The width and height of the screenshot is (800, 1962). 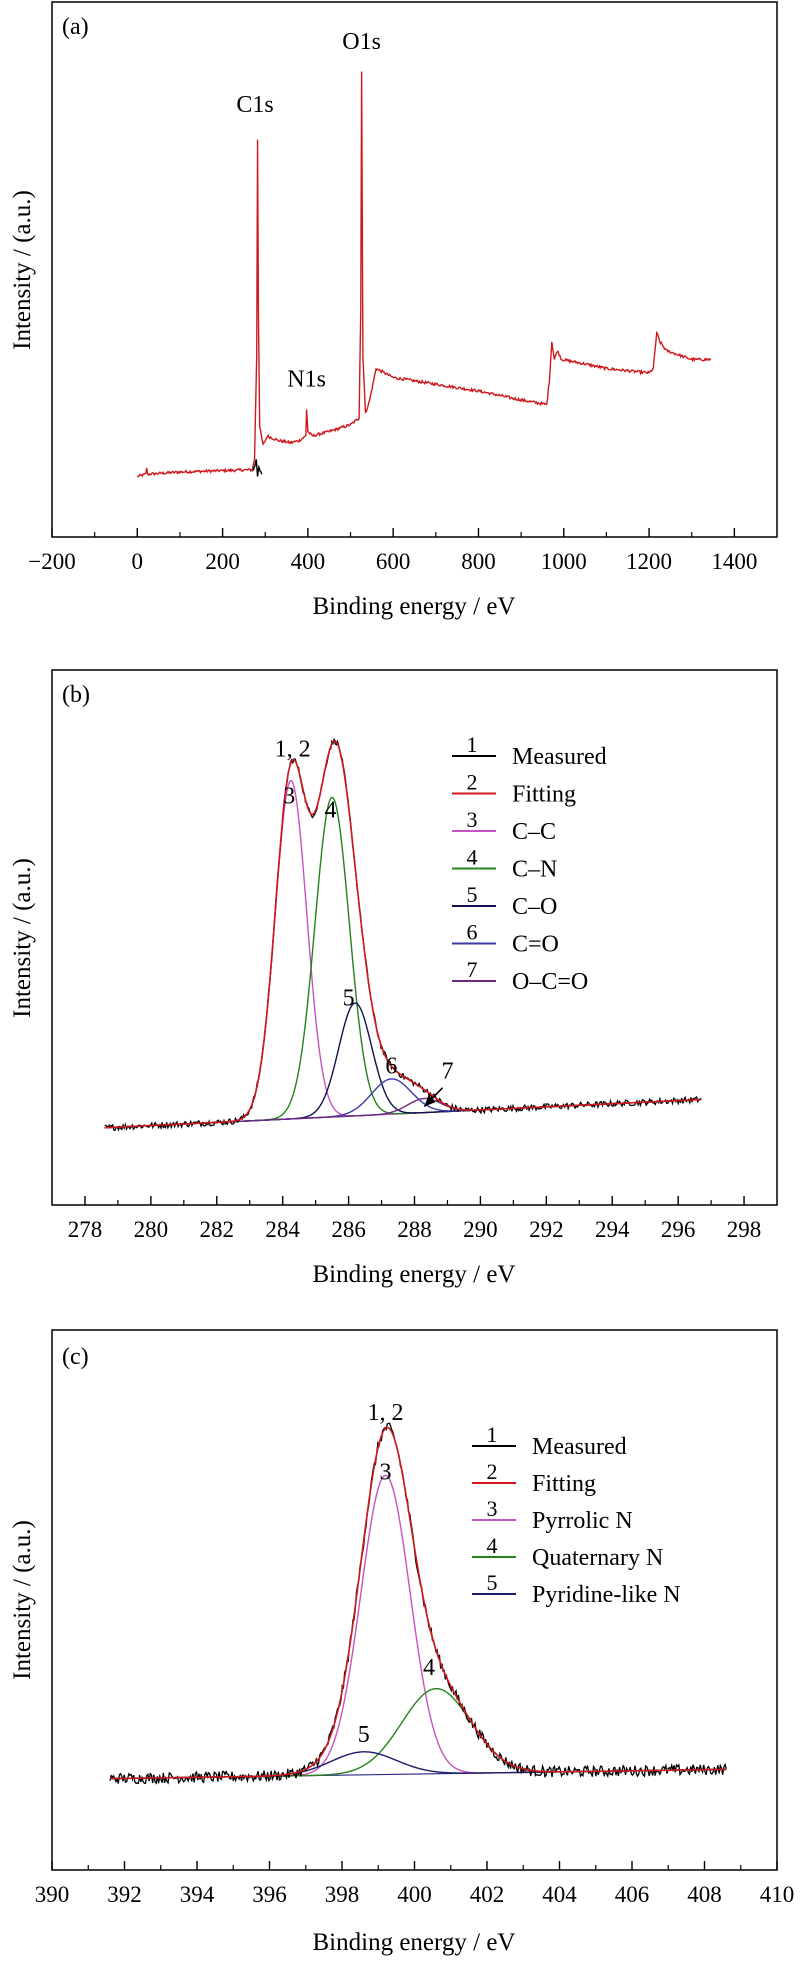 What do you see at coordinates (472, 894) in the screenshot?
I see `legend-number-b: 5` at bounding box center [472, 894].